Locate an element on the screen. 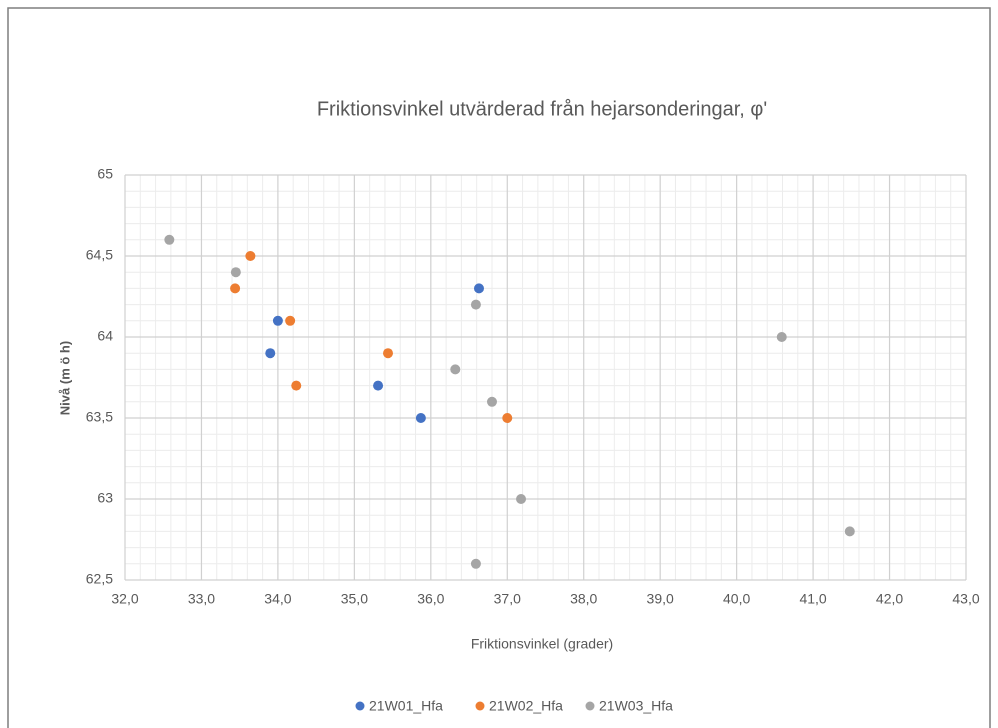 Image resolution: width=998 pixels, height=728 pixels. y-tick-label: 63 is located at coordinates (105, 498).